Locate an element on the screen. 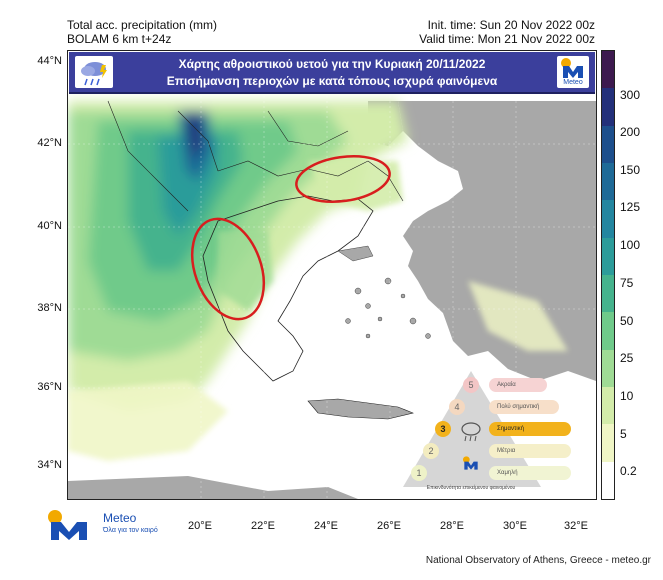  map-title: Total acc. precipitation (mm) is located at coordinates (142, 25).